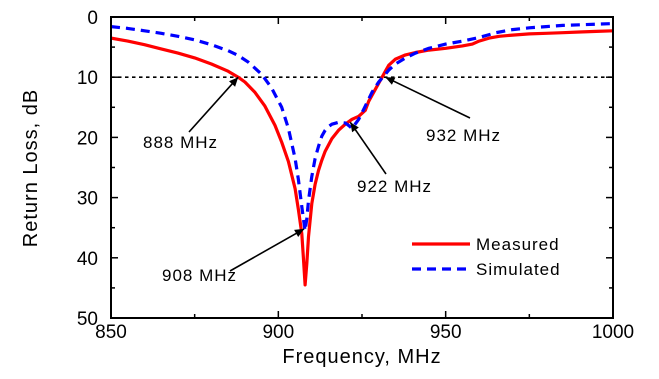  I want to click on annotation-label: 888 MHz, so click(180, 142).